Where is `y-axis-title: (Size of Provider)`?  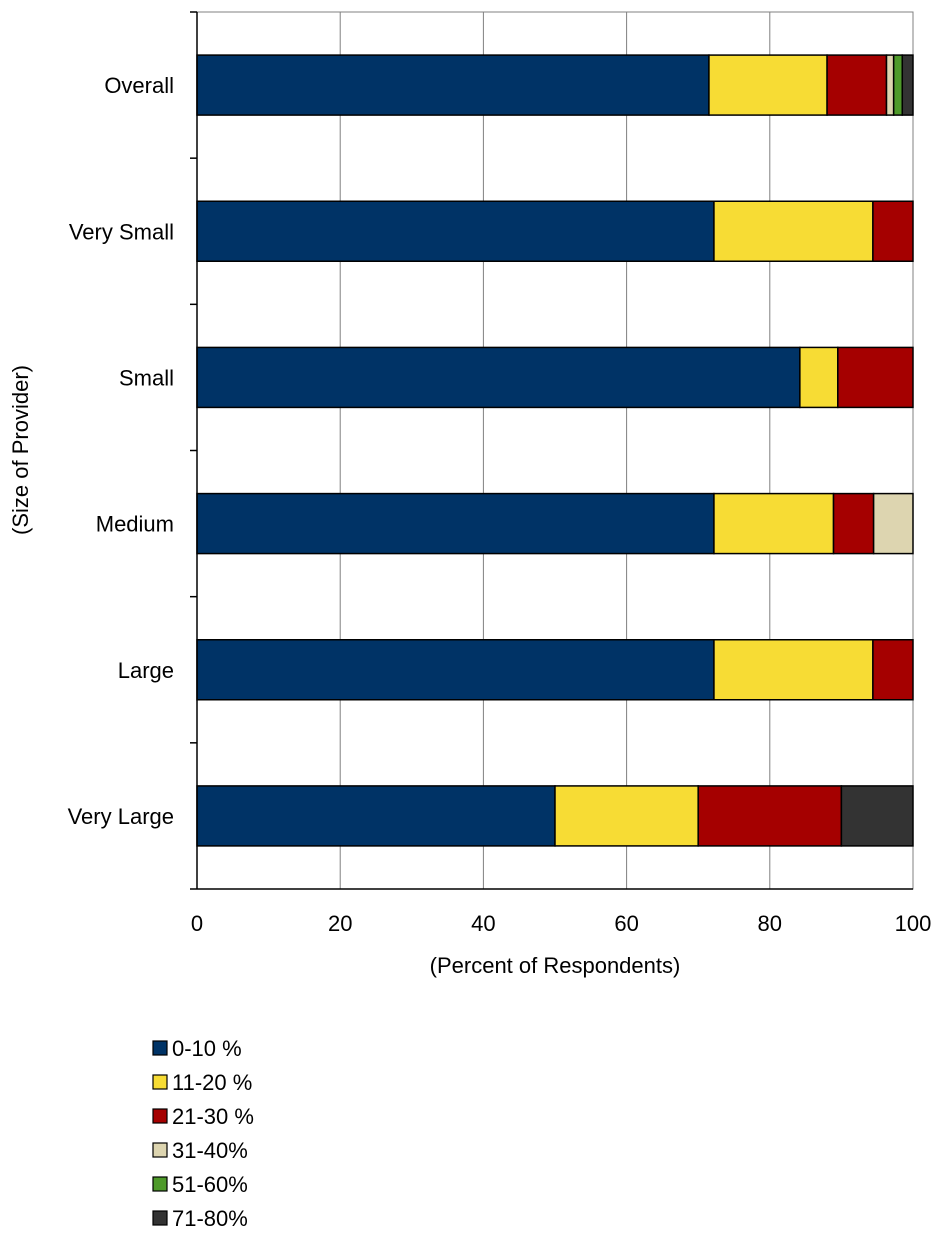 y-axis-title: (Size of Provider) is located at coordinates (20, 450).